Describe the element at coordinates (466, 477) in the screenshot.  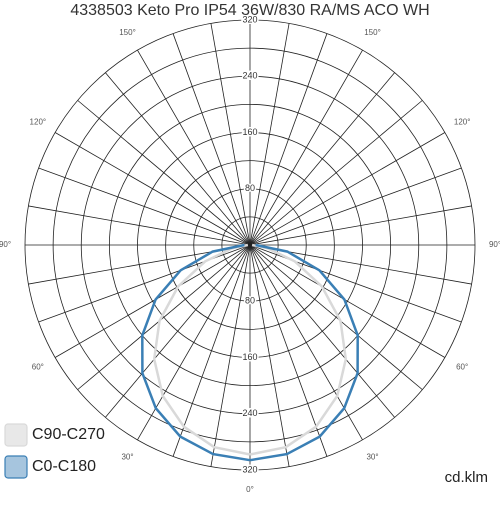
I see `unit-label: cd.klm` at that location.